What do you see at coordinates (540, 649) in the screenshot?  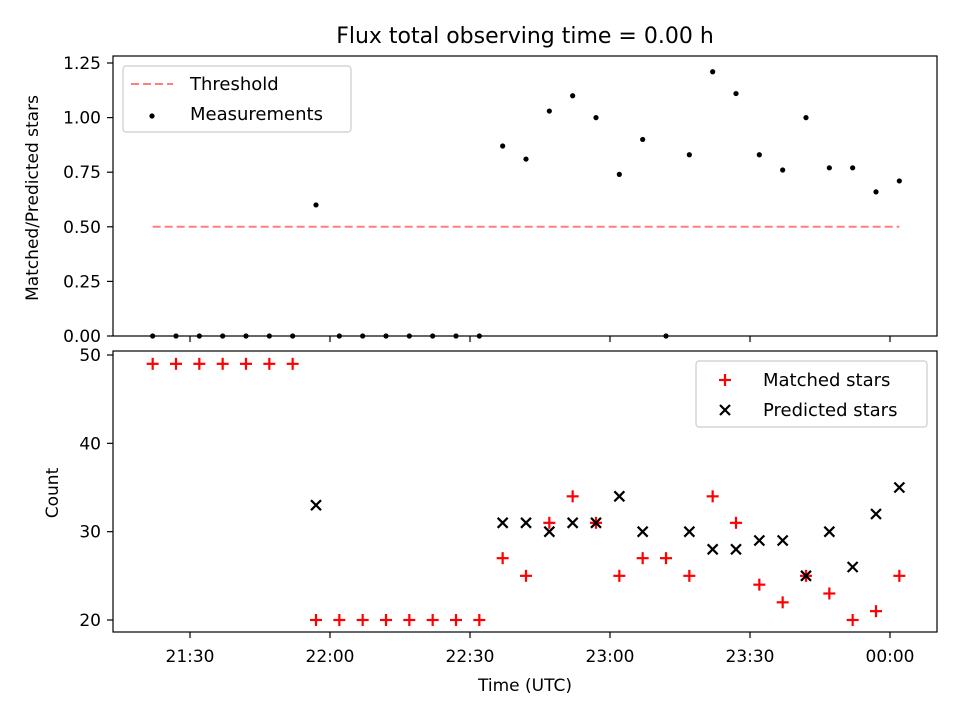 I see `bottom-x-ticks: 21:30 22:00 22:30 23:00 23:30 00:00` at bounding box center [540, 649].